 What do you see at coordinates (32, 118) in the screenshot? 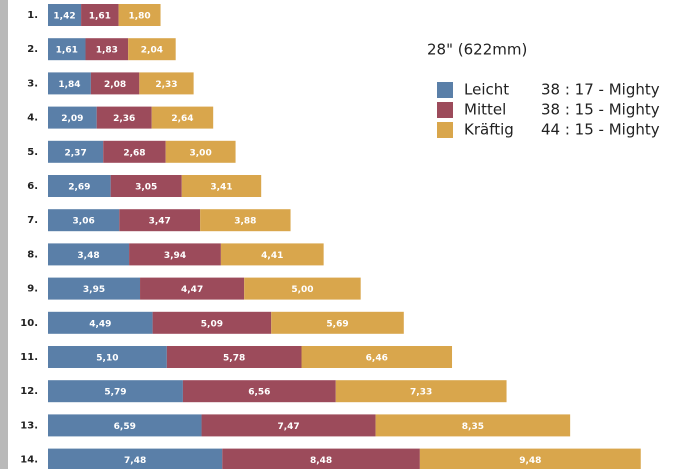
I see `category-label: 4.` at bounding box center [32, 118].